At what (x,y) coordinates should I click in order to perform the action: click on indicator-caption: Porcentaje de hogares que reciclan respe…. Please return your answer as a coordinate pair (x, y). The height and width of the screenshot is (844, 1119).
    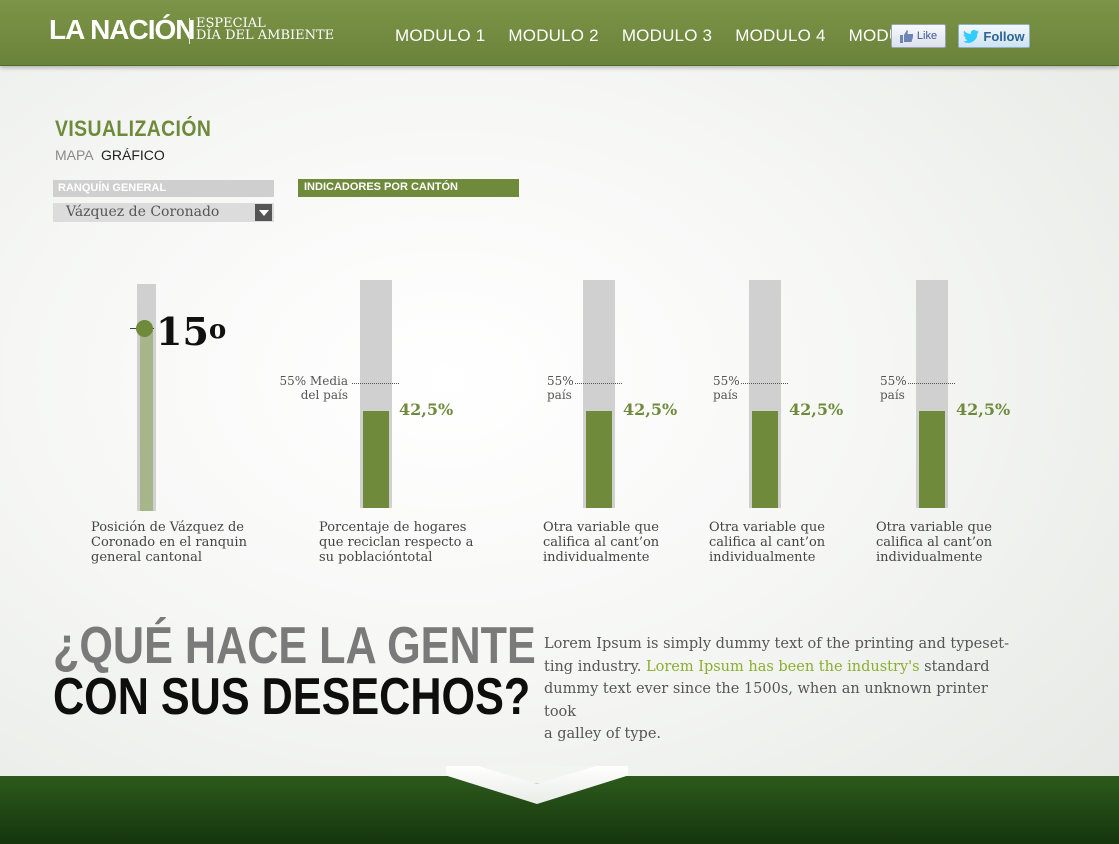
    Looking at the image, I should click on (396, 542).